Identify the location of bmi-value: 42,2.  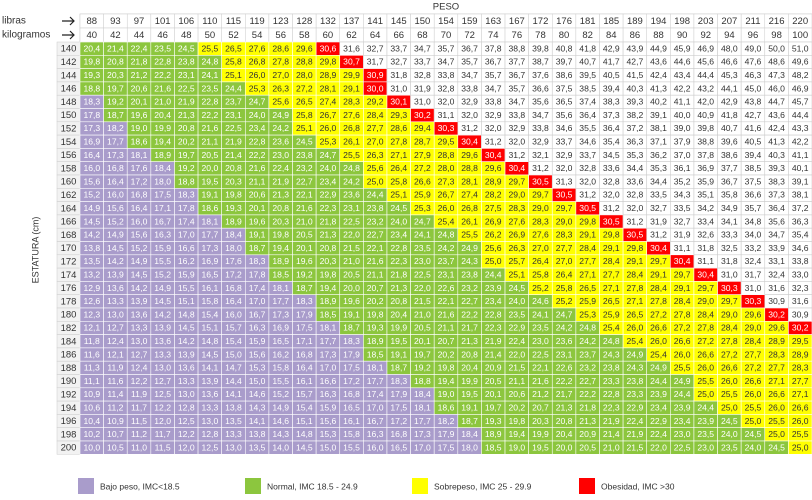
(682, 88).